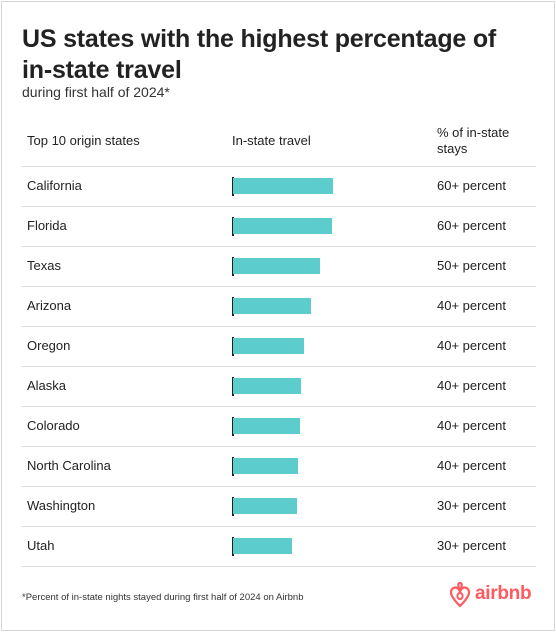 The height and width of the screenshot is (632, 556). I want to click on chart-subtitle: during first half of 2024*, so click(96, 92).